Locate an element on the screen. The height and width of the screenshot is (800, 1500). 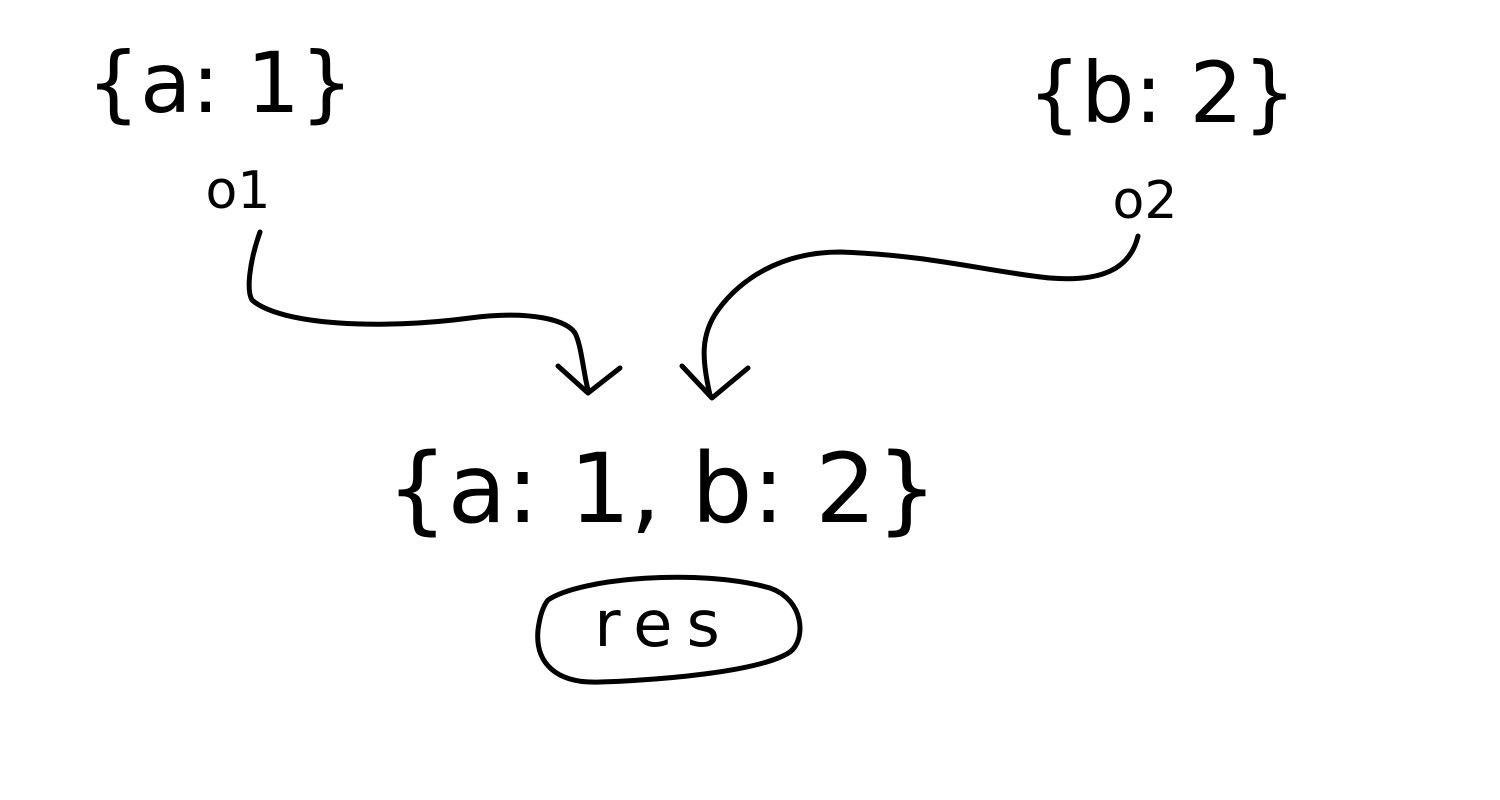
arrow-o1-head is located at coordinates (589, 379).